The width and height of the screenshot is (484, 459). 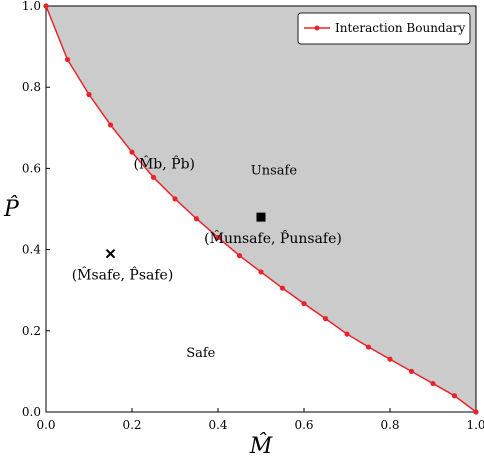 I want to click on y-tick-label: 0.4, so click(x=31, y=250).